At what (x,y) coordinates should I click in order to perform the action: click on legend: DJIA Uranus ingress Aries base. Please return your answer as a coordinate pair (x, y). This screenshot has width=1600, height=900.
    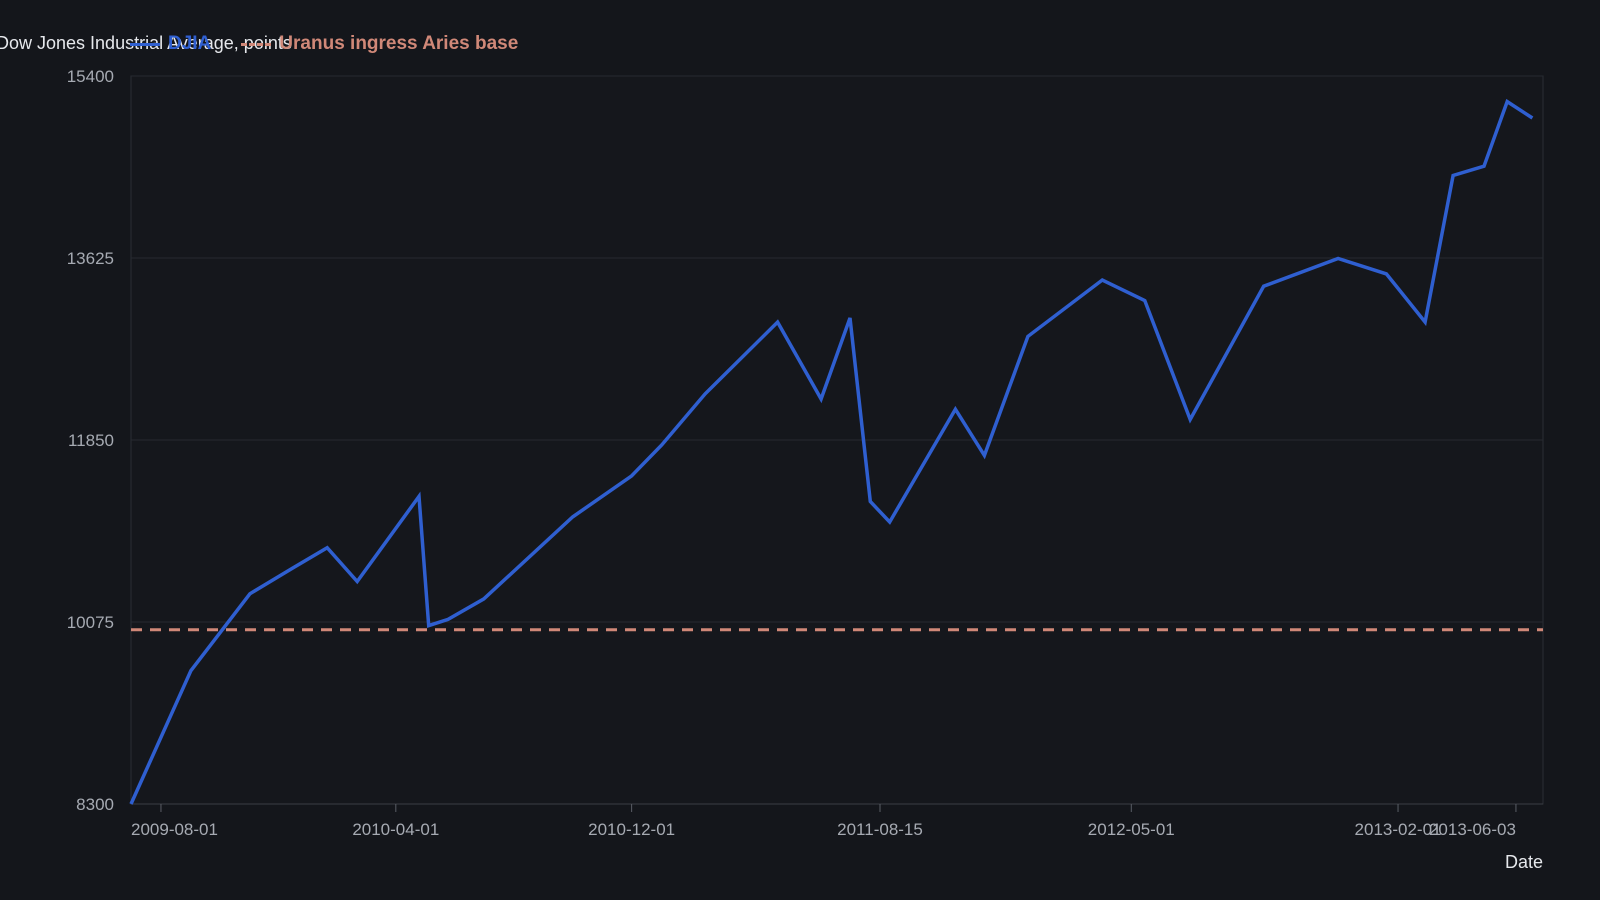
    Looking at the image, I should click on (324, 44).